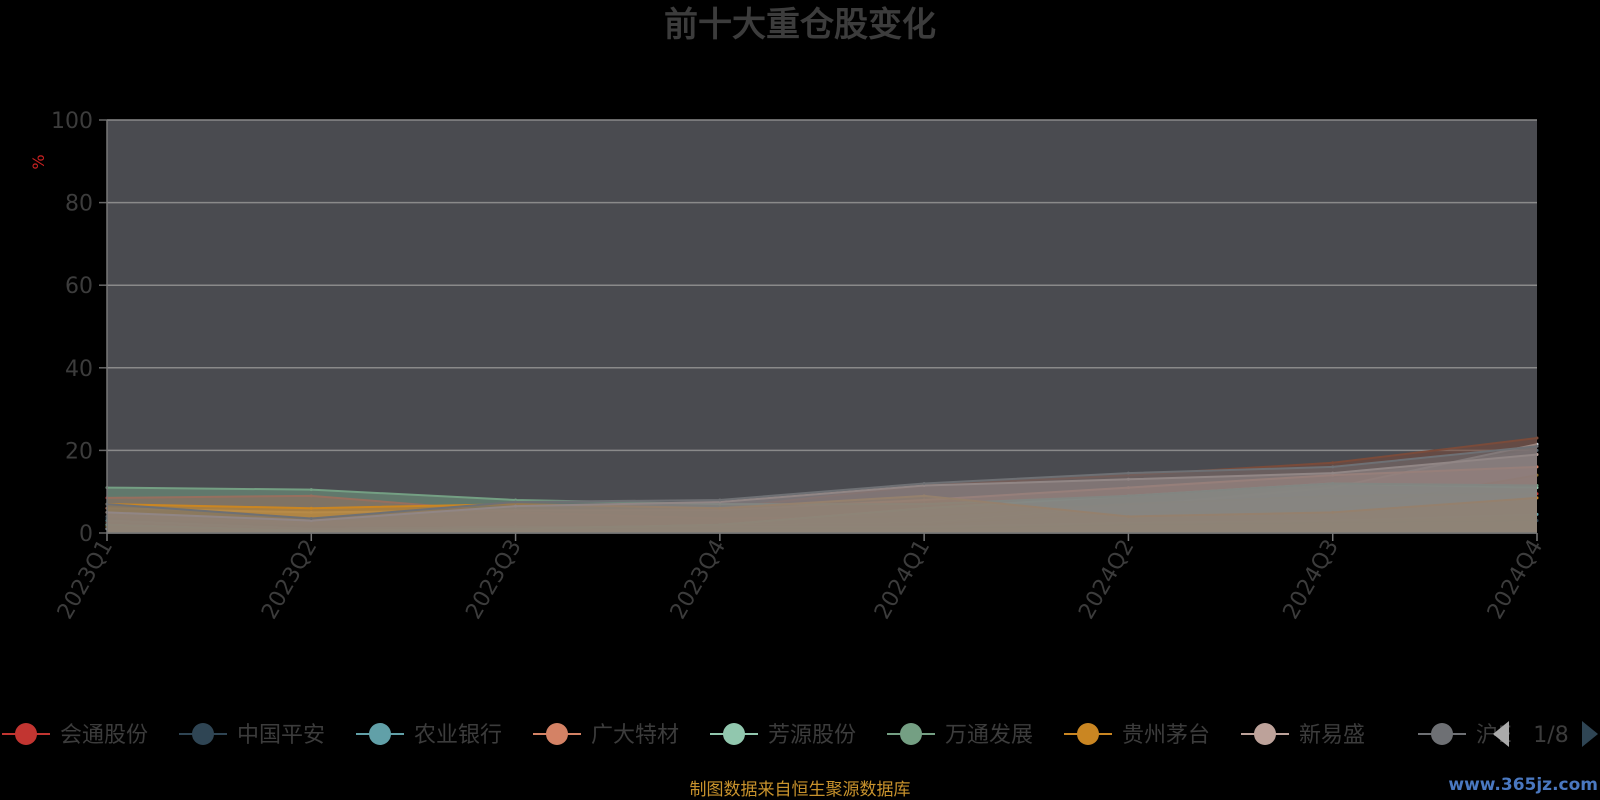 This screenshot has width=1600, height=800. What do you see at coordinates (800, 25) in the screenshot?
I see `chart-title: 前十大重仓股变化` at bounding box center [800, 25].